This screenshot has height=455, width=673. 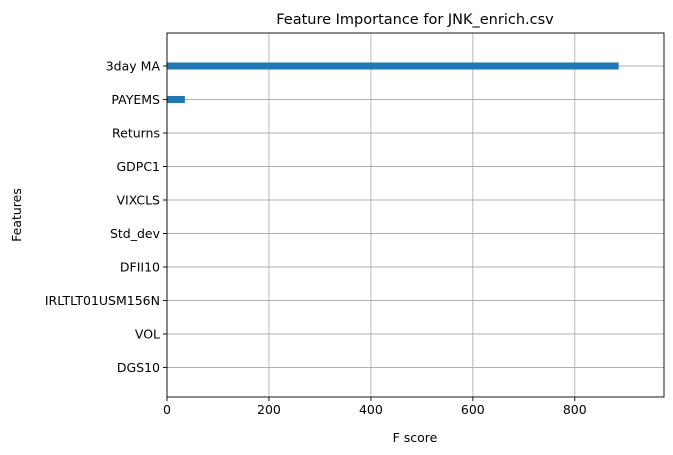 What do you see at coordinates (147, 334) in the screenshot?
I see `y-tick-label: VOL` at bounding box center [147, 334].